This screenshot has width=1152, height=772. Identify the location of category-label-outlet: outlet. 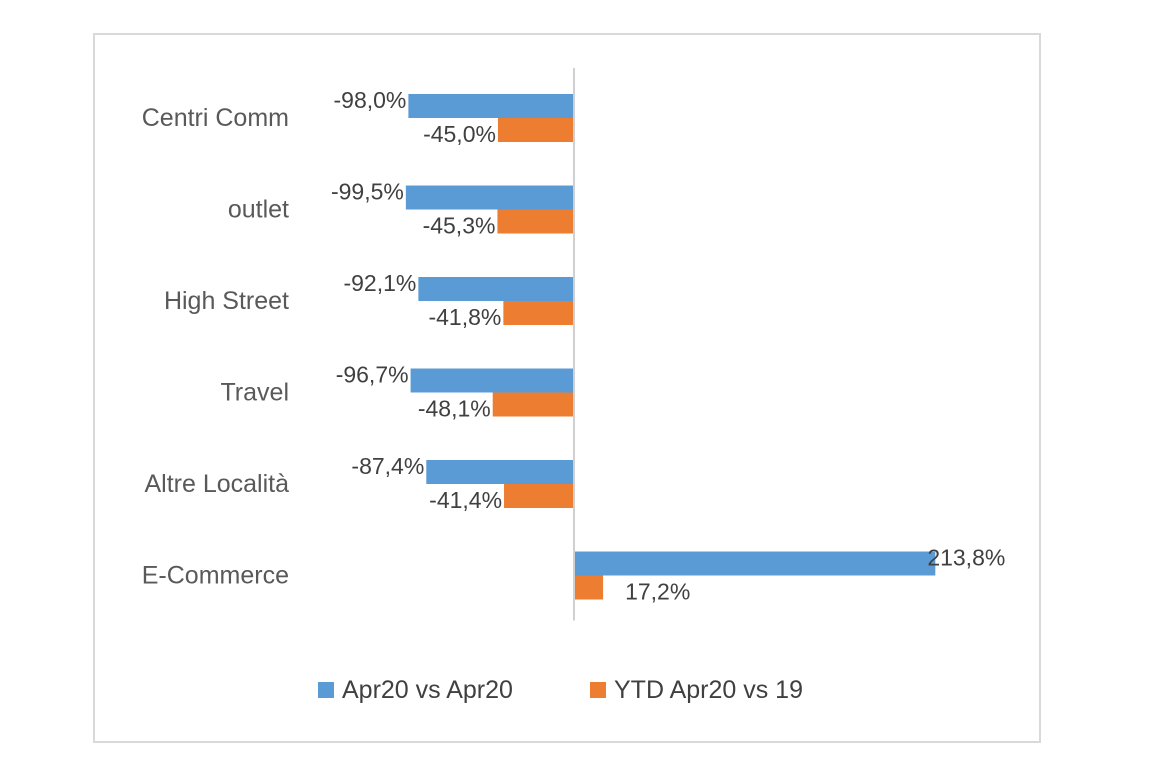
(258, 210).